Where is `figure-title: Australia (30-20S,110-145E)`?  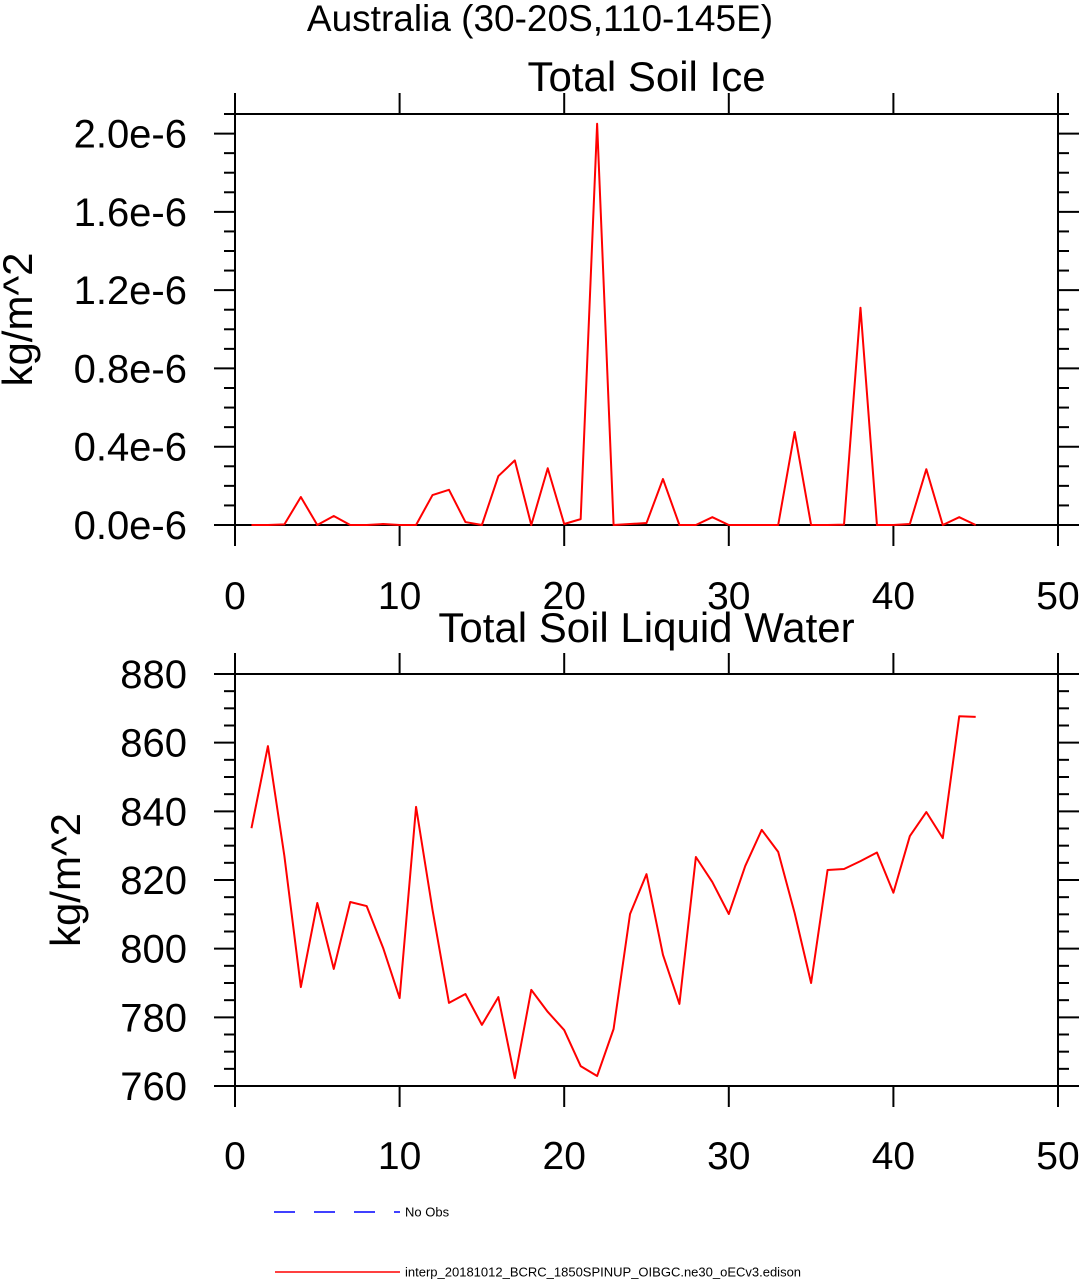 figure-title: Australia (30-20S,110-145E) is located at coordinates (540, 19).